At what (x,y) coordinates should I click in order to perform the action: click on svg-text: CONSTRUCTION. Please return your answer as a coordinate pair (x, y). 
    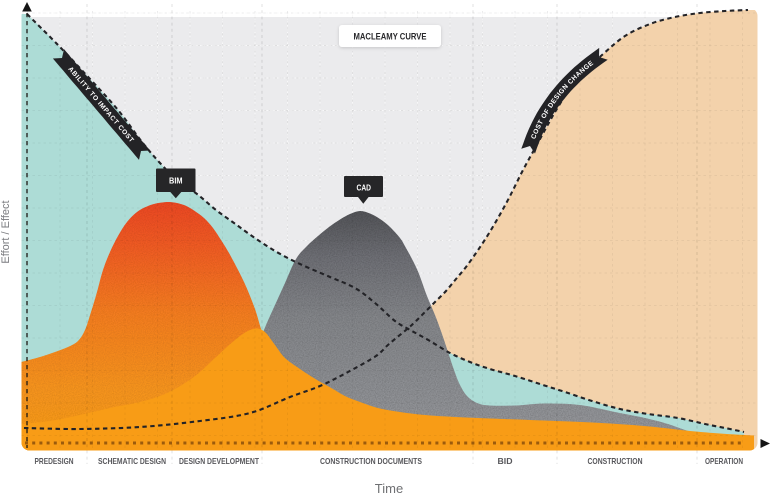
    Looking at the image, I should click on (615, 461).